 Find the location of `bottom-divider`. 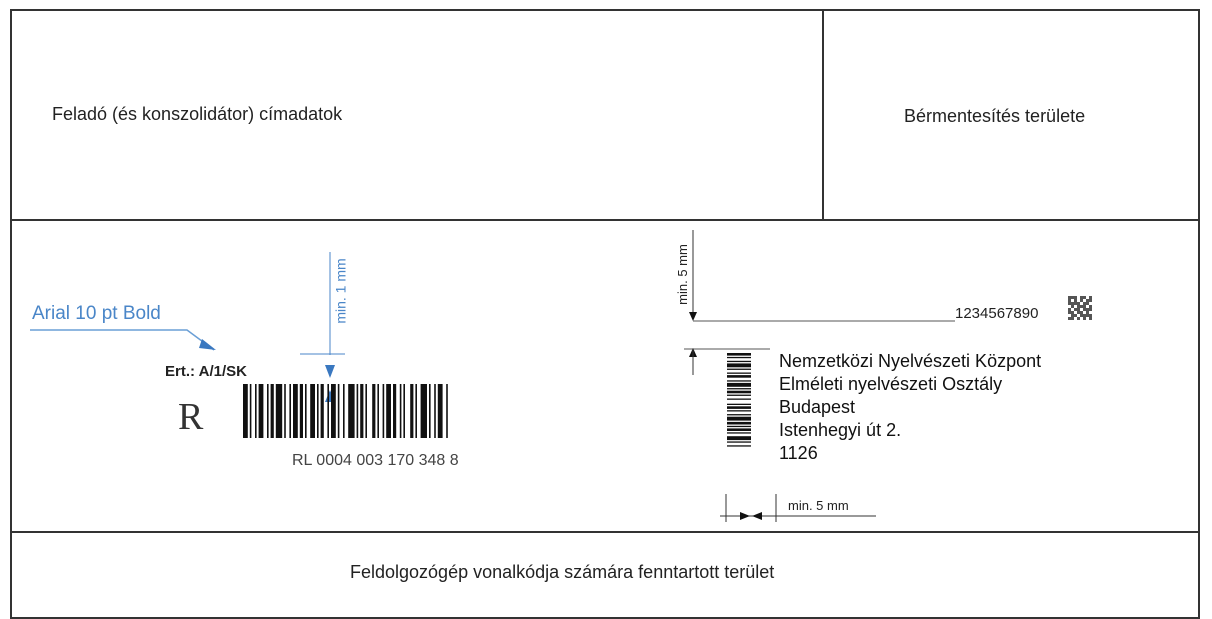

bottom-divider is located at coordinates (605, 532).